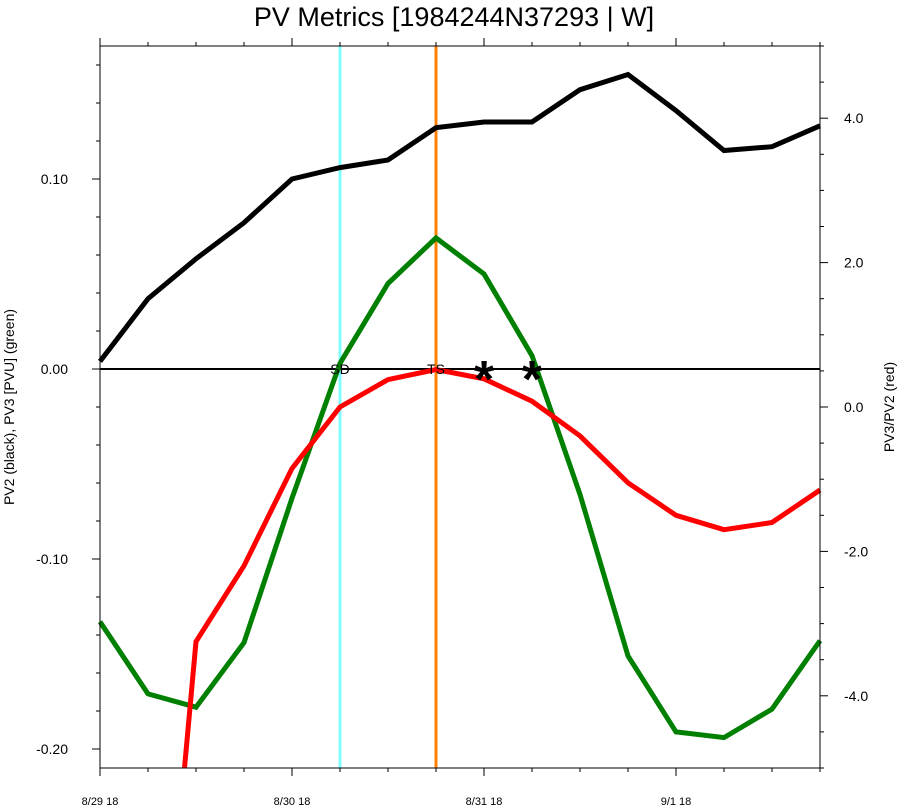 Image resolution: width=910 pixels, height=805 pixels. Describe the element at coordinates (54, 369) in the screenshot. I see `y-left-tick-label-1: 0.00` at that location.